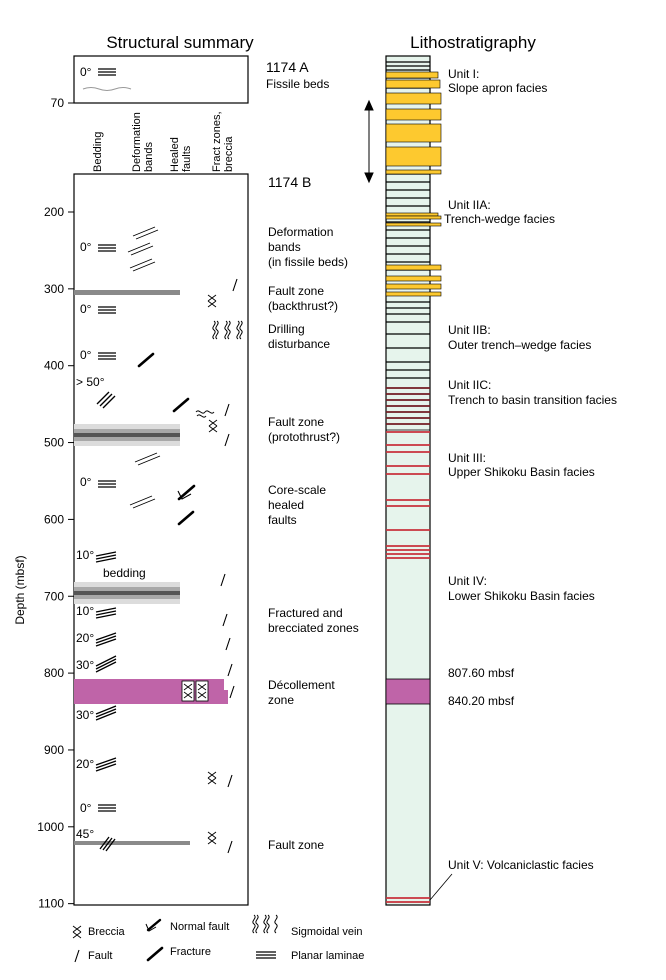 This screenshot has height=980, width=666. What do you see at coordinates (212, 569) in the screenshot?
I see `breccia-symbols` at bounding box center [212, 569].